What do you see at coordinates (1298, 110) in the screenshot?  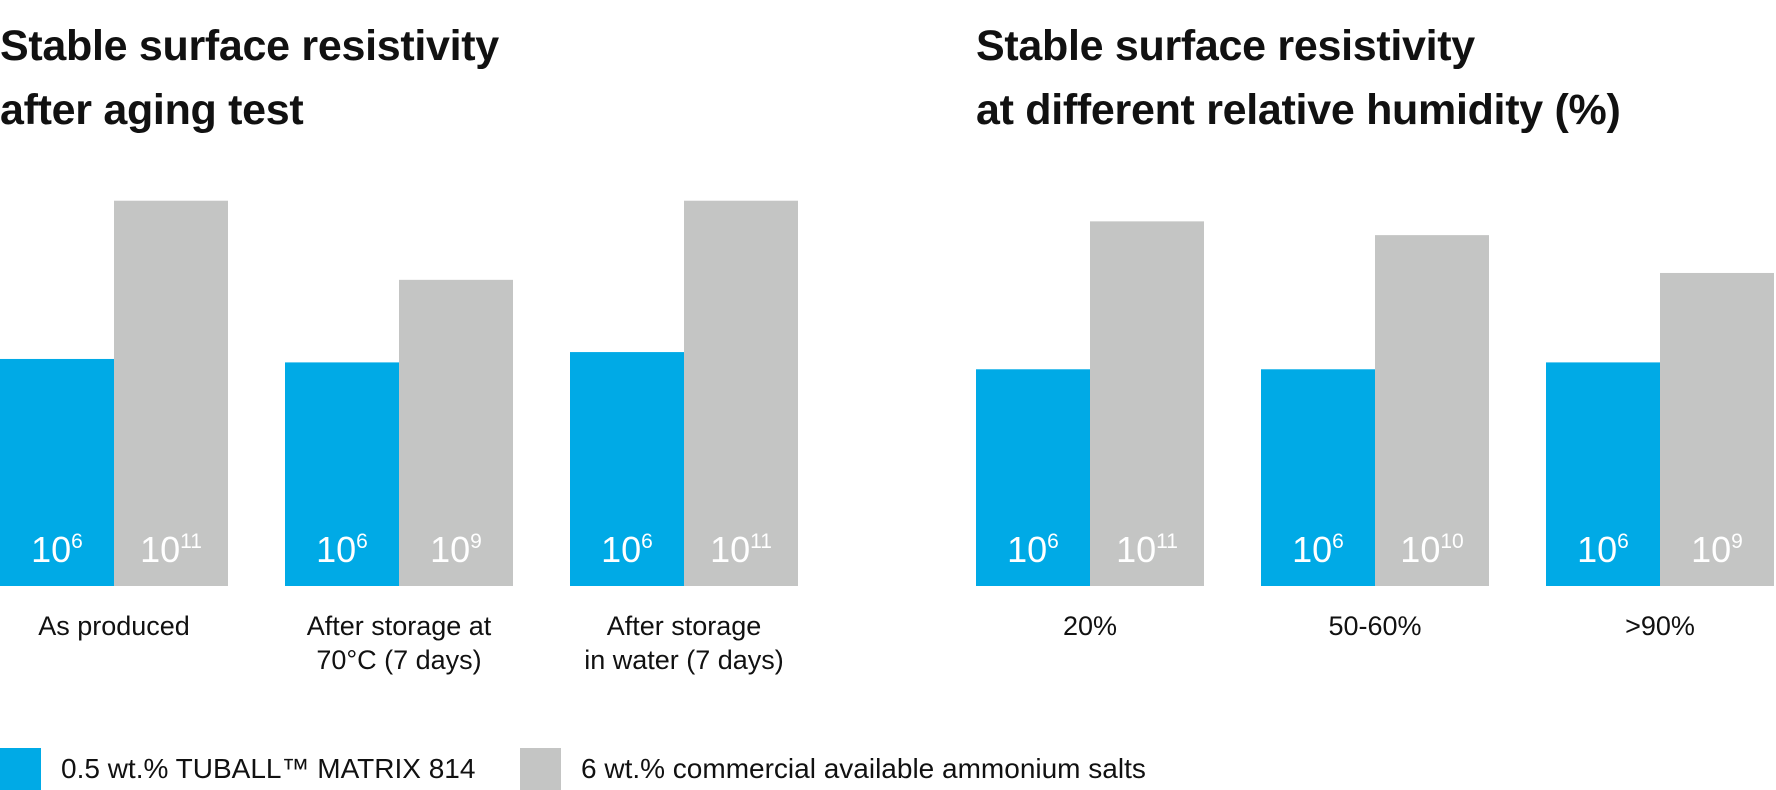 I see `chart-title-line: at different relative humidity (%)` at bounding box center [1298, 110].